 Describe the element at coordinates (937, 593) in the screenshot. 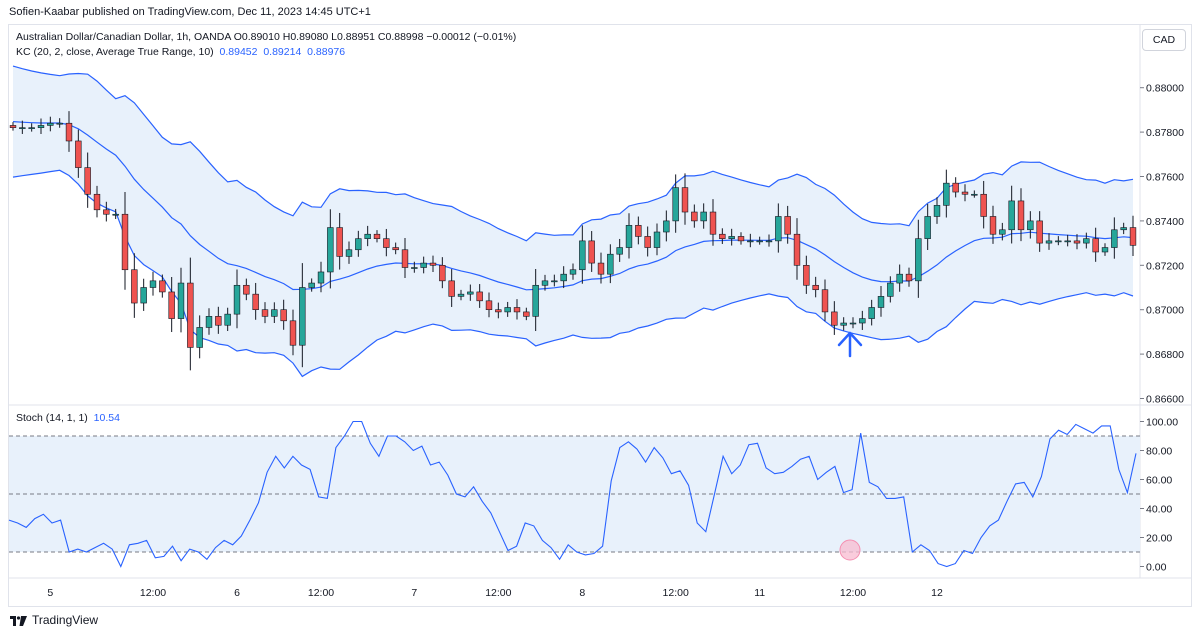

I see `time-tick-label: 12` at that location.